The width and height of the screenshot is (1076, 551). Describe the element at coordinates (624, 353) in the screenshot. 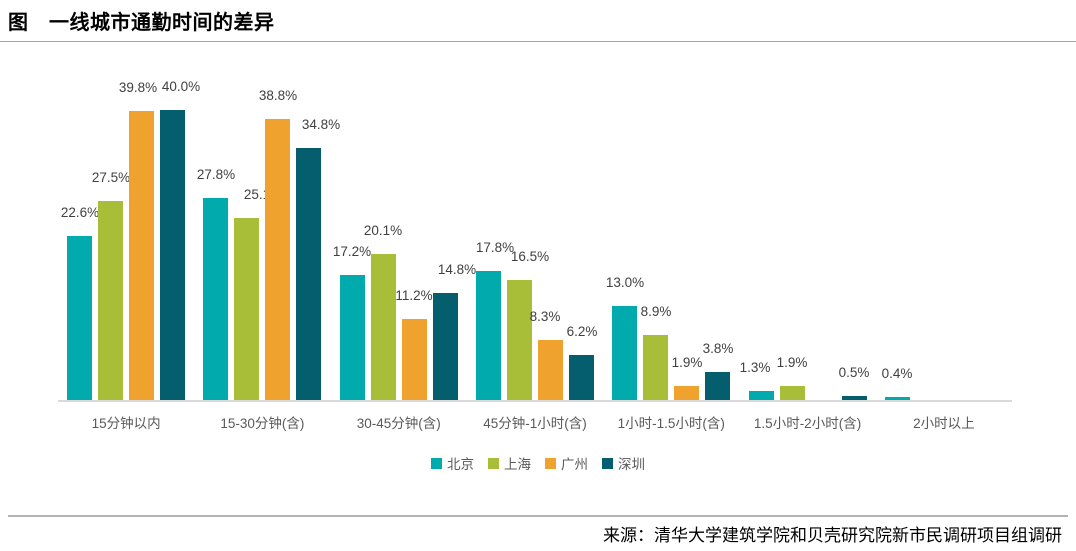

I see `bar-series0-cat4` at that location.